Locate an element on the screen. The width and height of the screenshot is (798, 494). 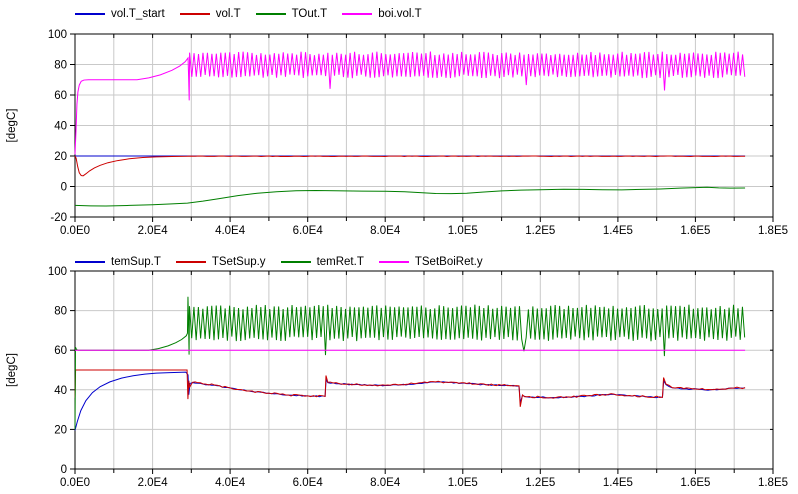
legend-line-temsup-t is located at coordinates (90, 262).